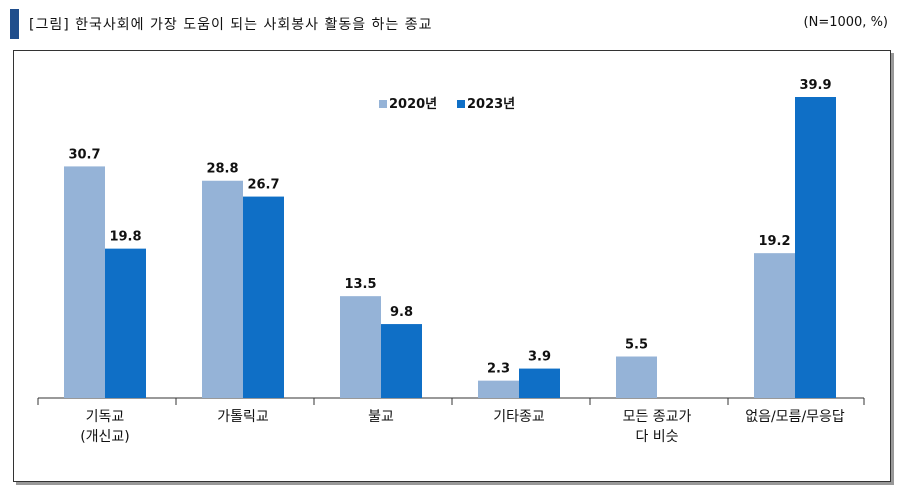 This screenshot has width=898, height=491. What do you see at coordinates (105, 417) in the screenshot?
I see `category-label: 기독교` at bounding box center [105, 417].